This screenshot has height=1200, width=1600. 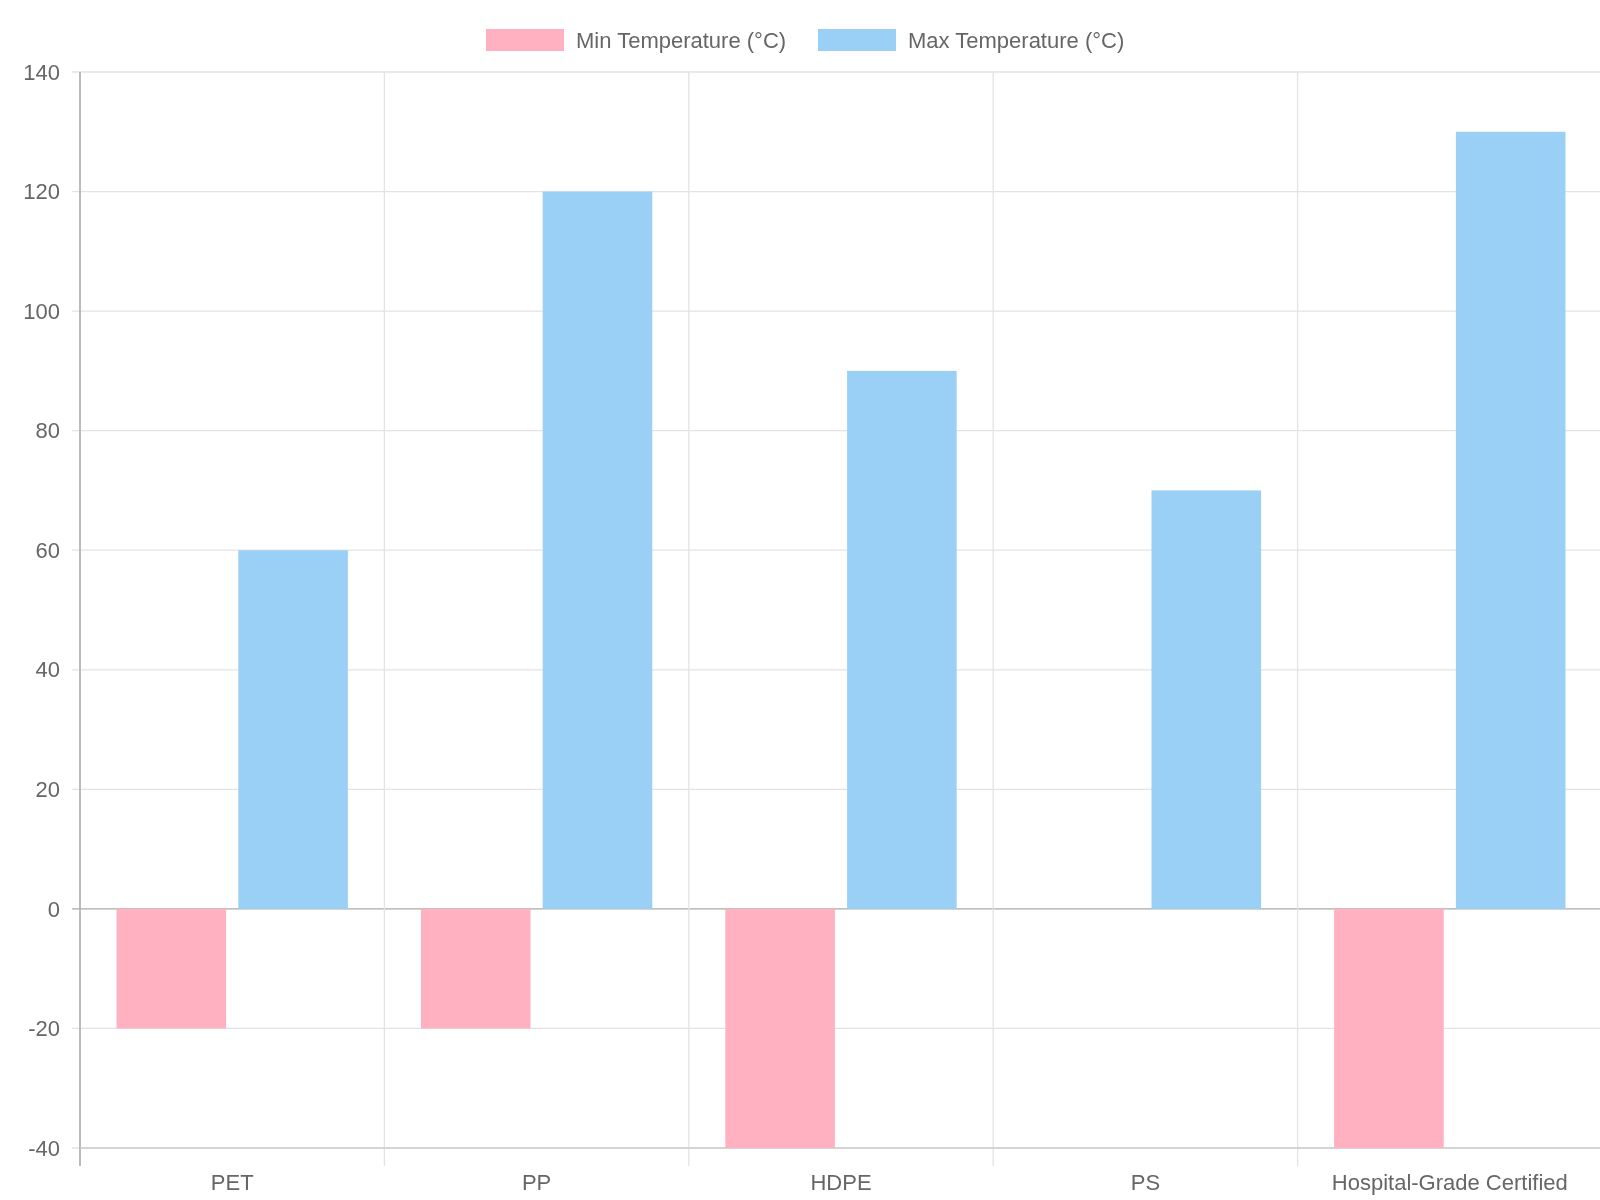 I want to click on y-tick-label: 60, so click(x=47, y=550).